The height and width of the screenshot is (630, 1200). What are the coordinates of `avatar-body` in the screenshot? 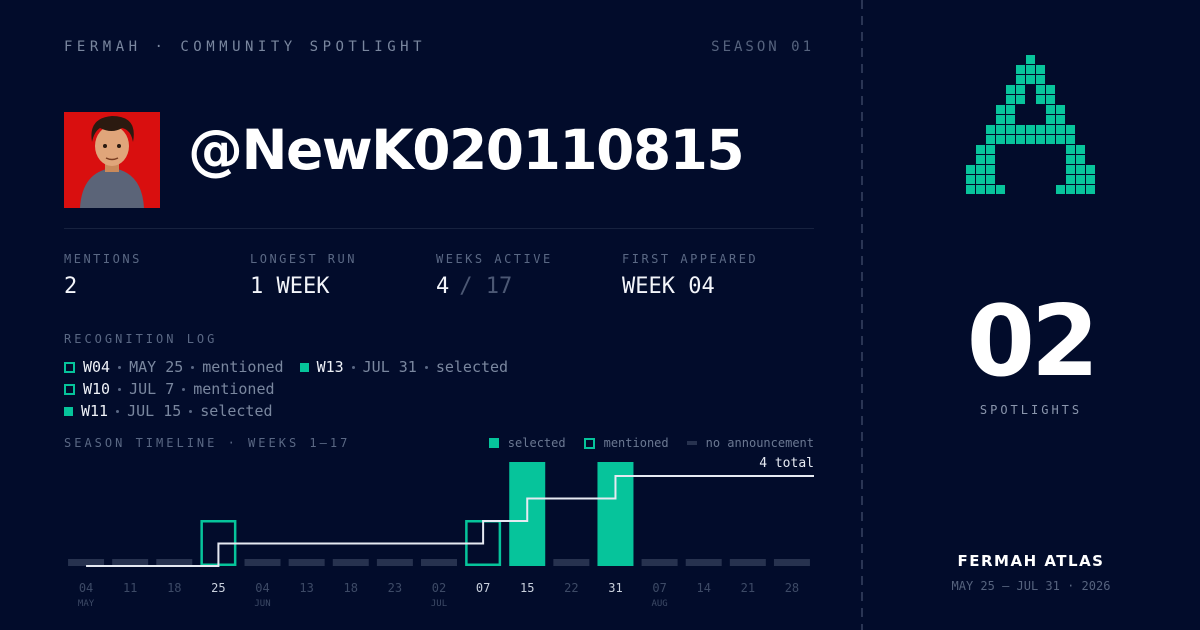 It's located at (112, 188).